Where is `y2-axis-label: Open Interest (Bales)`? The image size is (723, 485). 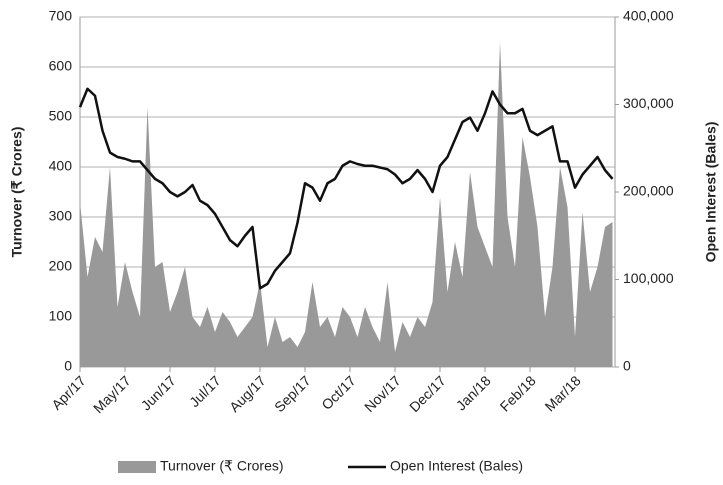
y2-axis-label: Open Interest (Bales) is located at coordinates (711, 192).